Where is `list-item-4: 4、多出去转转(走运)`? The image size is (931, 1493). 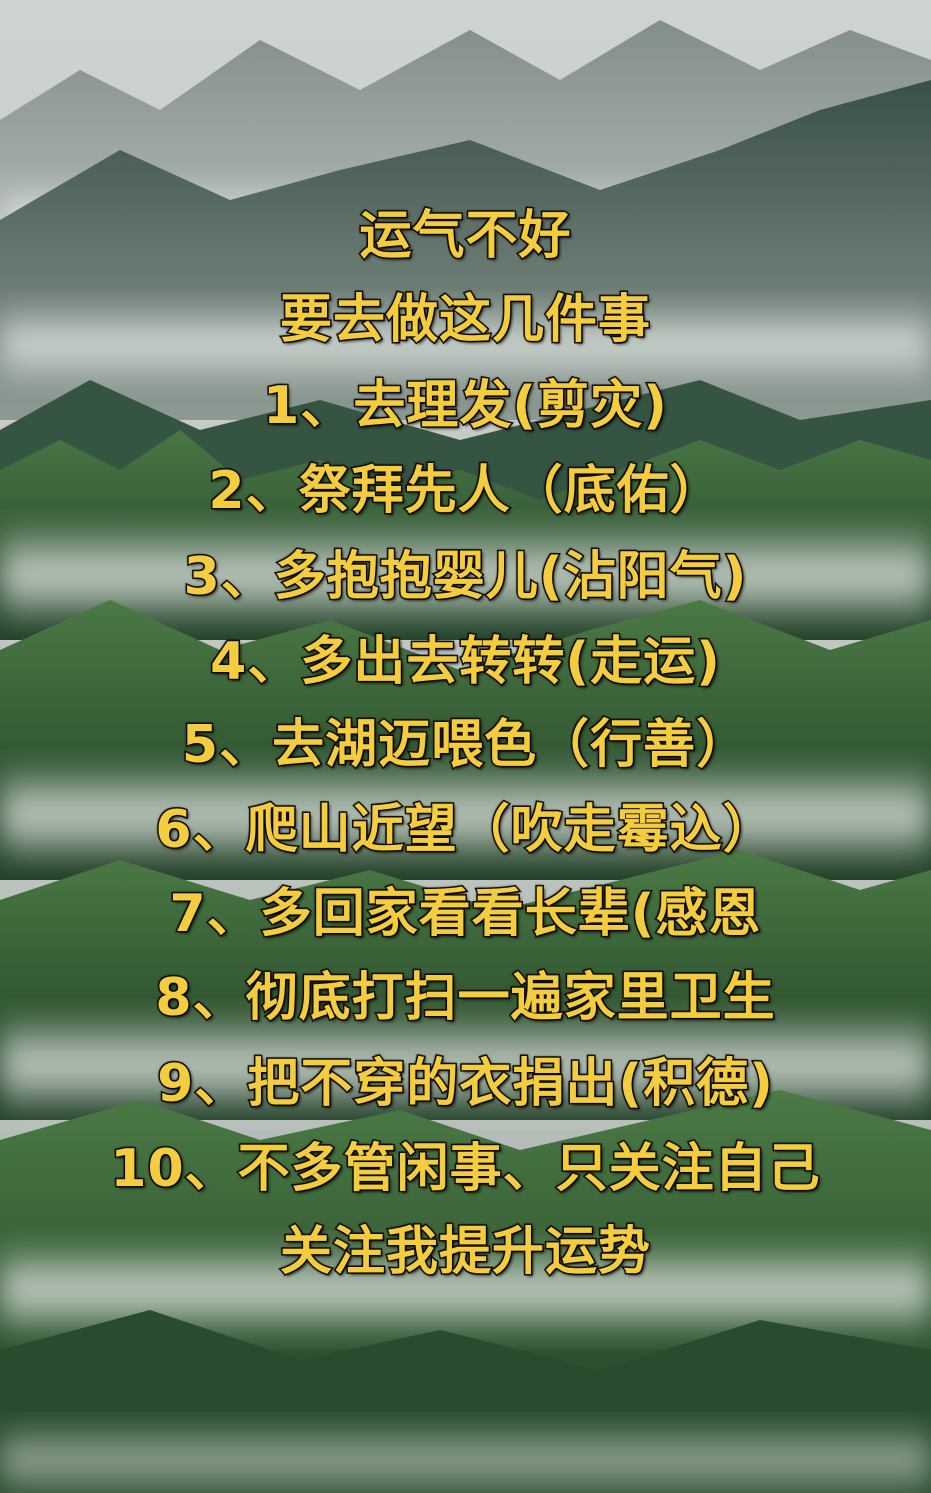
list-item-4: 4、多出去转转(走运) is located at coordinates (465, 662).